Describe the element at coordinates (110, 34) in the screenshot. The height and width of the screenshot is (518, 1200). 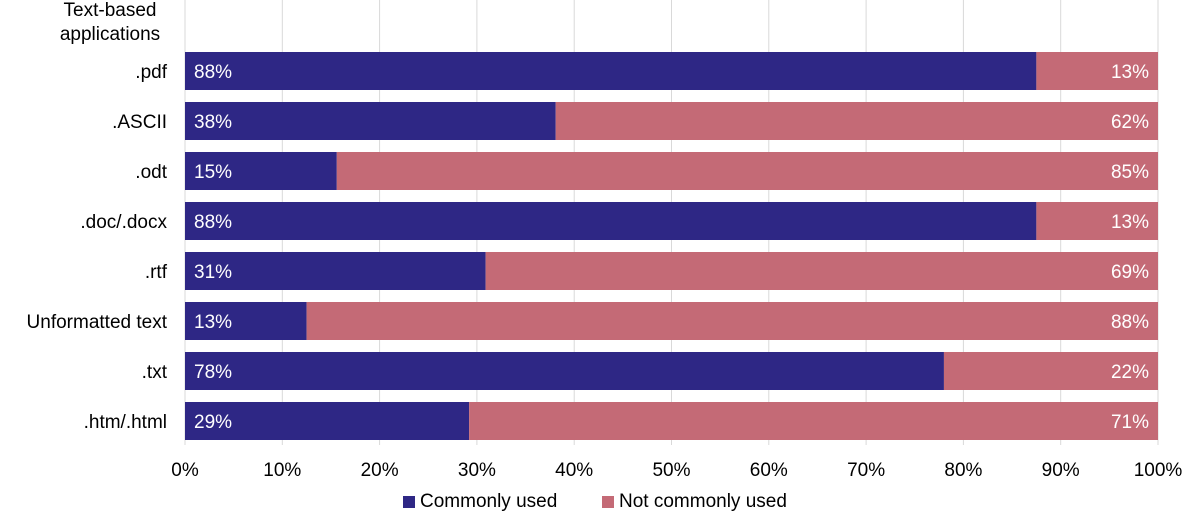
I see `y-axis-title-line2: applications` at that location.